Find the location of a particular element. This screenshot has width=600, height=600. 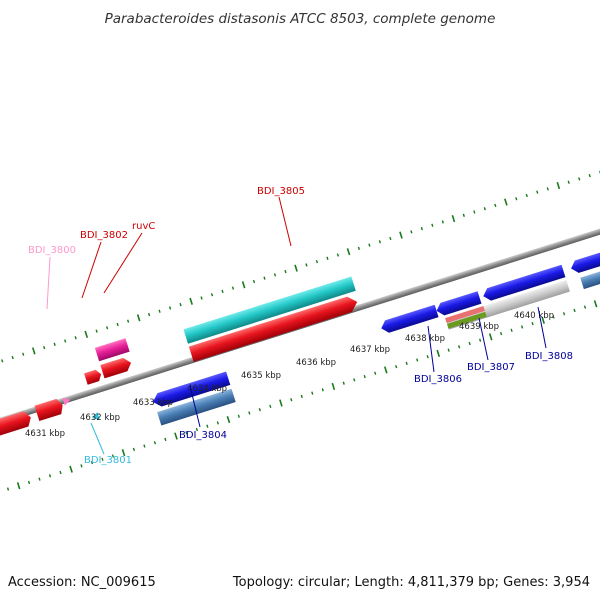

gene-arrow-bdi3806 is located at coordinates (409, 319).